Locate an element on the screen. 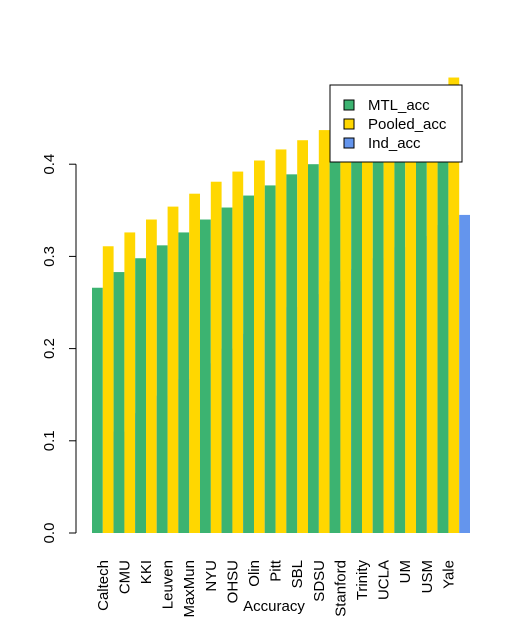 Image resolution: width=510 pixels, height=636 pixels. bar-mtl-acc-leuven is located at coordinates (162, 389).